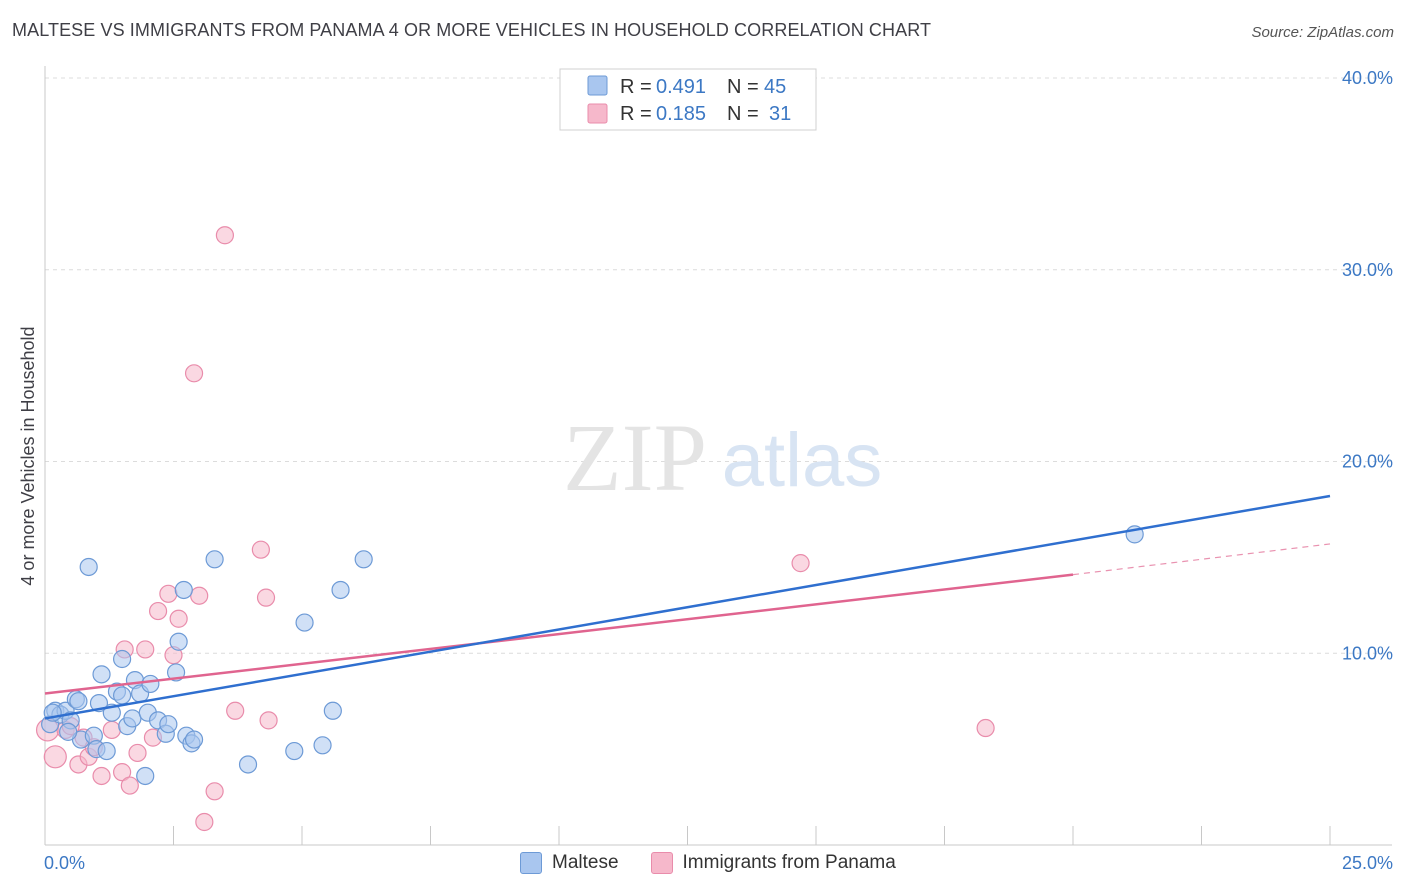  Describe the element at coordinates (531, 863) in the screenshot. I see `bottom-swatch-maltese` at that location.